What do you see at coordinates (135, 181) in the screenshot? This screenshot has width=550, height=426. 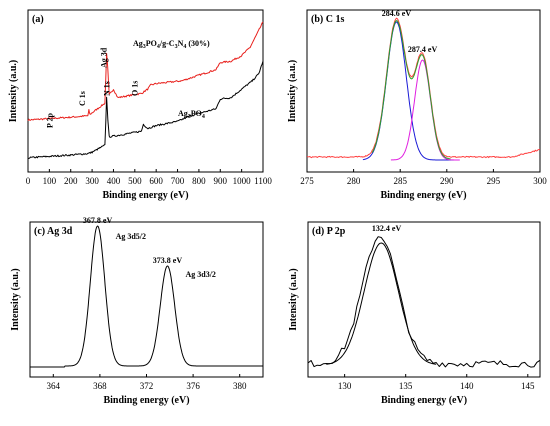 I see `x-tick-label: 500` at bounding box center [135, 181].